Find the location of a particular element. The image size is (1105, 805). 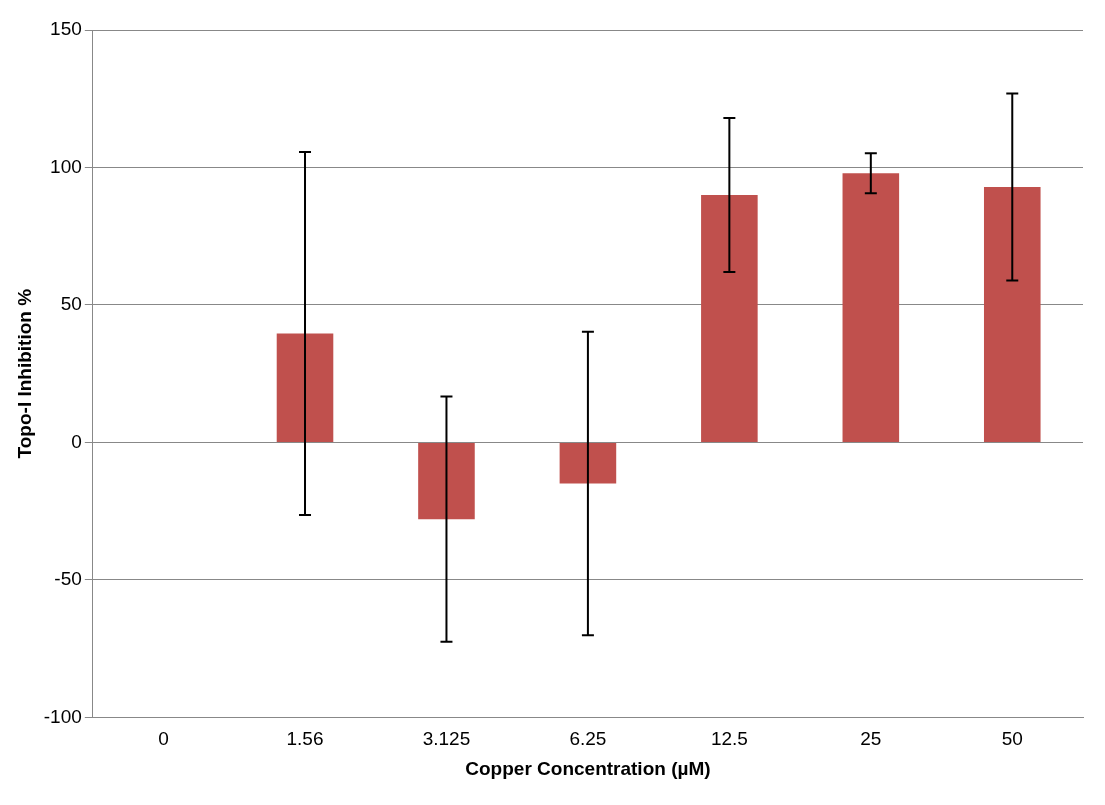

x-axis-title: Copper Concentration (µM) is located at coordinates (588, 768).